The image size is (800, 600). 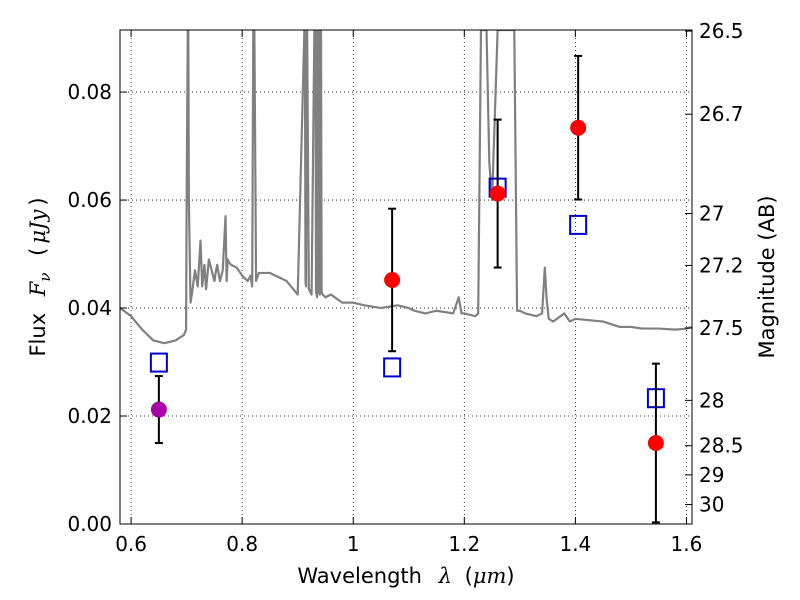 I want to click on y2-axis-label: Magnitude (AB), so click(x=767, y=276).